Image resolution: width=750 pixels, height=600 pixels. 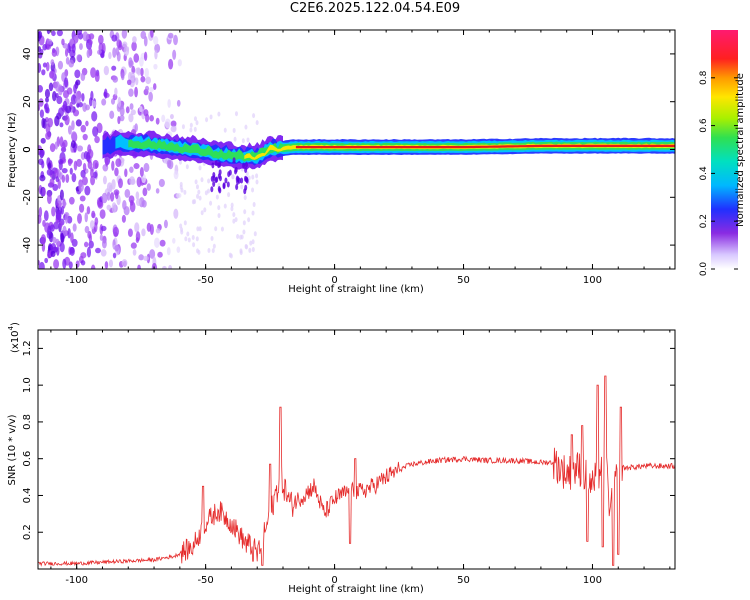 What do you see at coordinates (356, 289) in the screenshot?
I see `spectrogram-x-axis-label: Height of straight line (km)` at bounding box center [356, 289].